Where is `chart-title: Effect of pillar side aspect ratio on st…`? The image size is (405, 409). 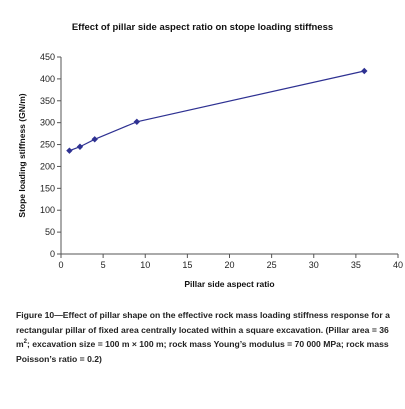 chart-title: Effect of pillar side aspect ratio on st… is located at coordinates (202, 27).